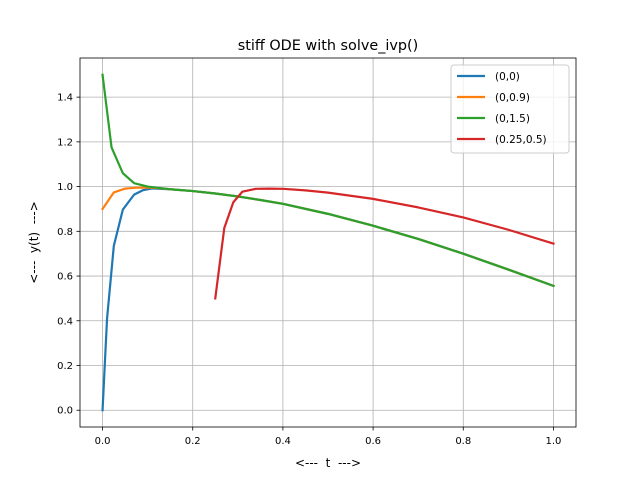 This screenshot has height=480, width=640. What do you see at coordinates (193, 441) in the screenshot?
I see `x-tick-label: 0.2` at bounding box center [193, 441].